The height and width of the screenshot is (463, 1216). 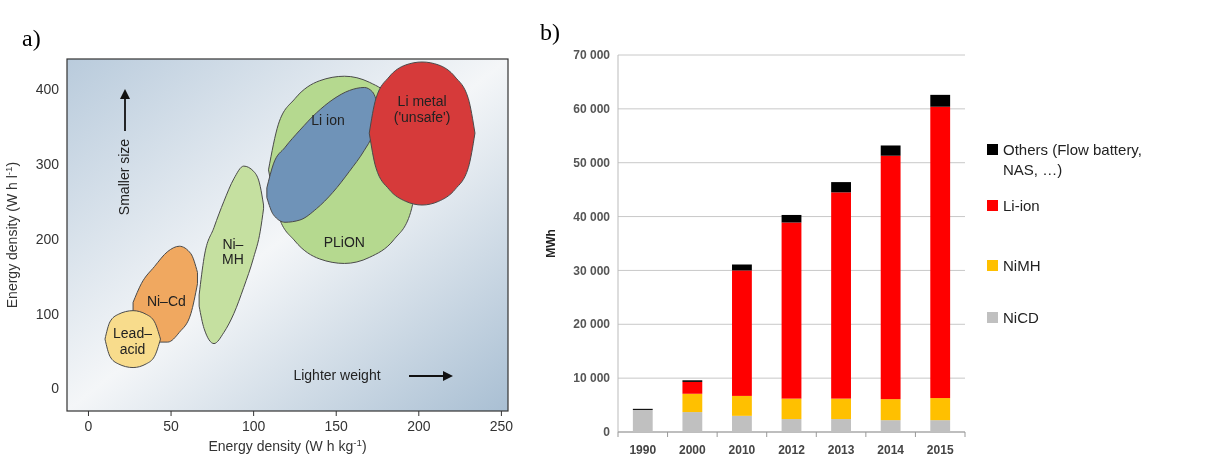 I want to click on x-tick-label: 1990, so click(x=643, y=450).